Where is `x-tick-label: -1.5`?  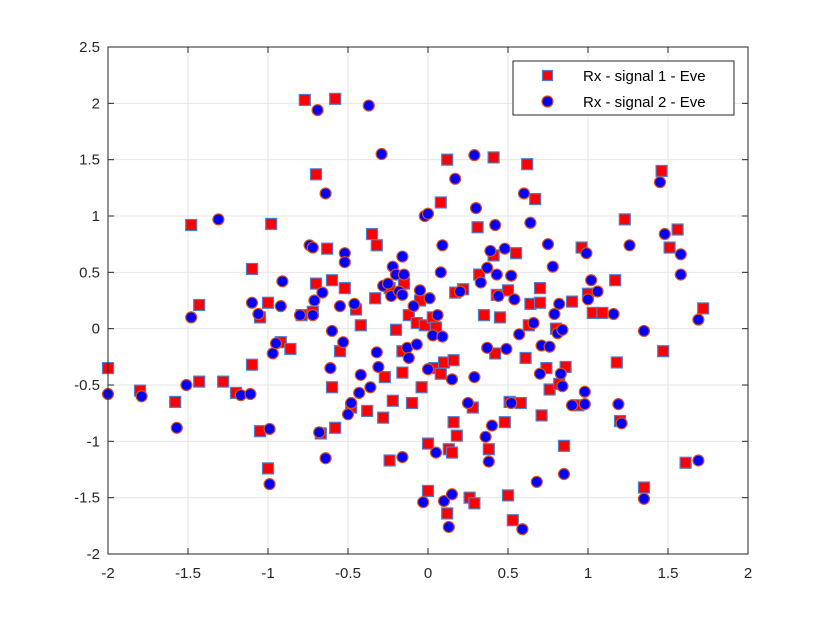 x-tick-label: -1.5 is located at coordinates (188, 573).